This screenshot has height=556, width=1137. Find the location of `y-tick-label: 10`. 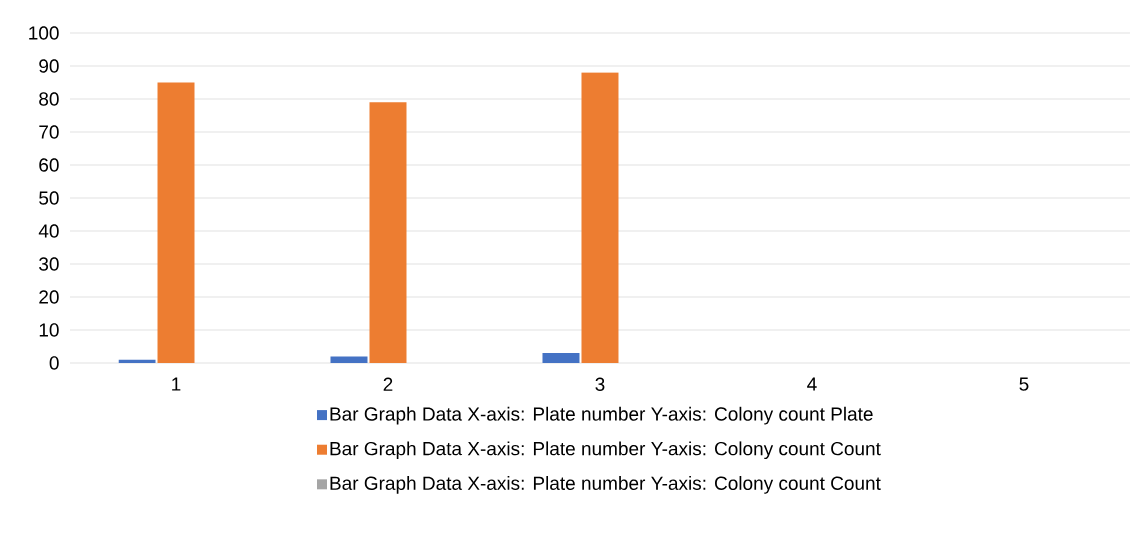

y-tick-label: 10 is located at coordinates (49, 330).